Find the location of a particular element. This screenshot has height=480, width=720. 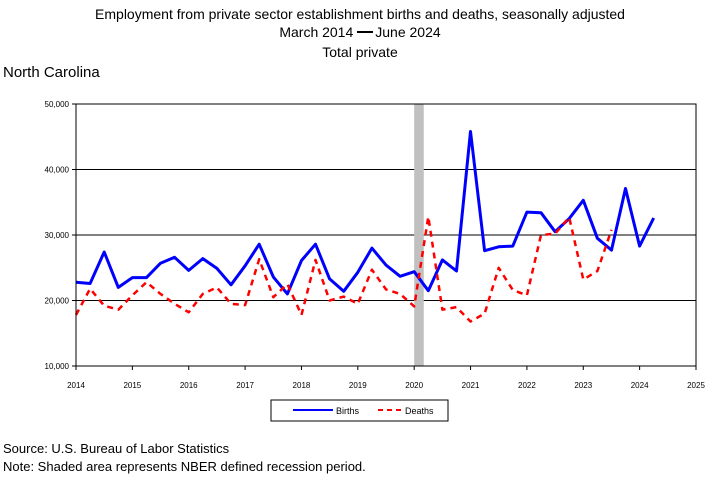

x-tick-label: 2015 is located at coordinates (132, 385).